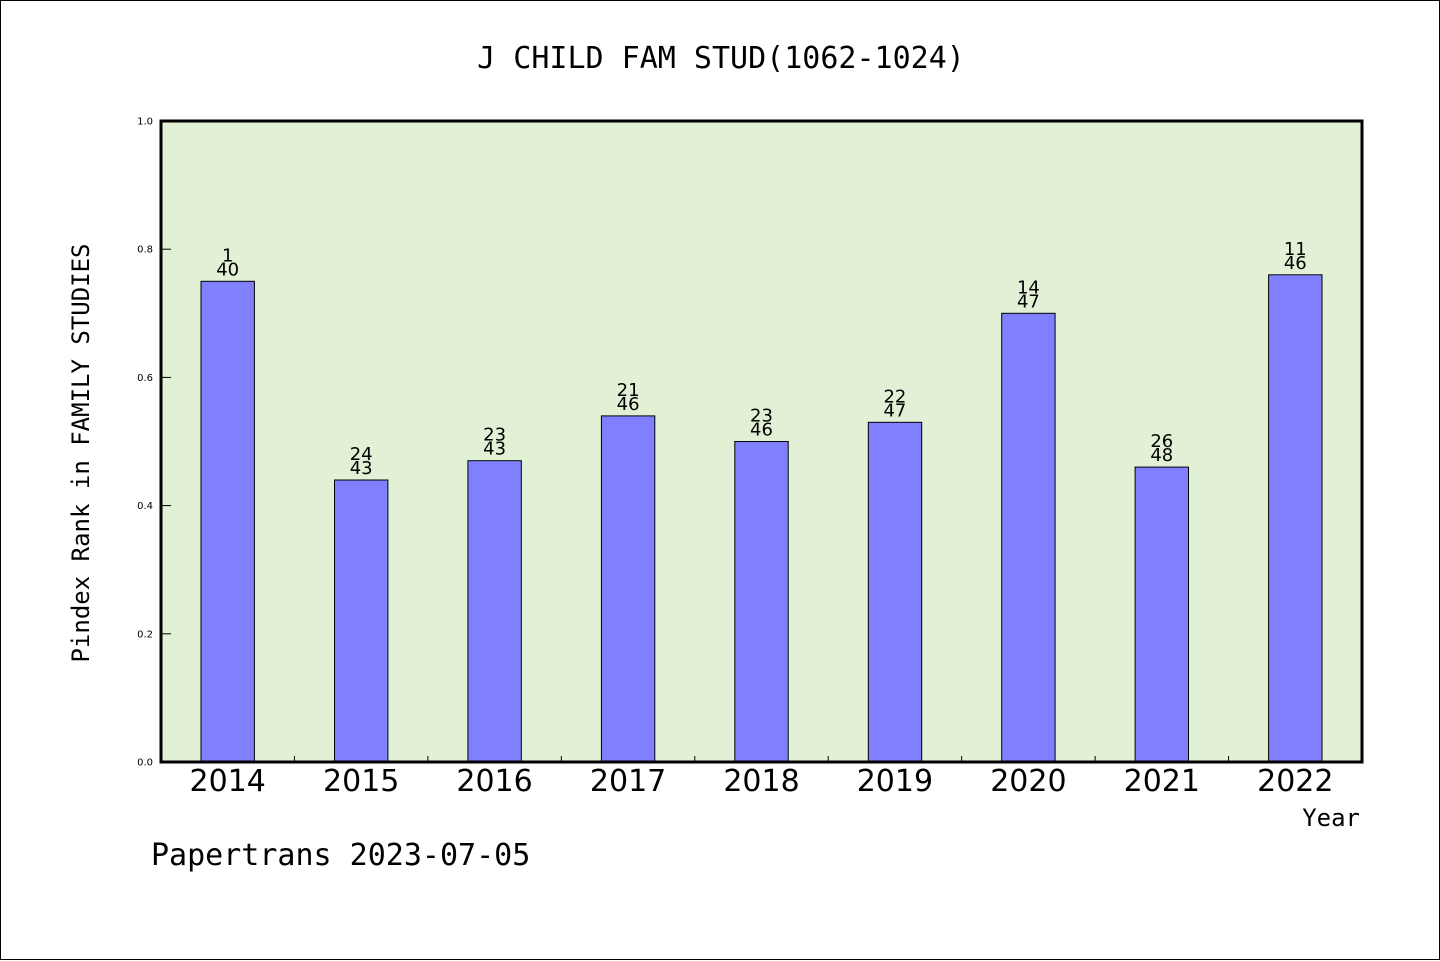  Describe the element at coordinates (1028, 781) in the screenshot. I see `x-tick-label: 2020` at that location.